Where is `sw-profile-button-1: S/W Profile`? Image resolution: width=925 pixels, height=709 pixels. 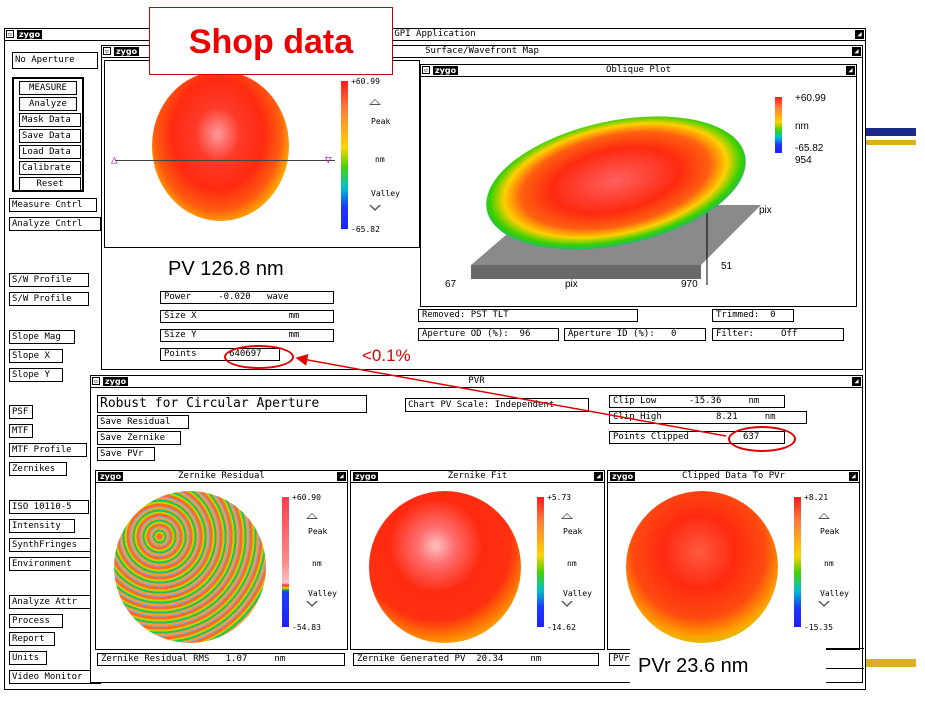 sw-profile-button-1: S/W Profile is located at coordinates (49, 280).